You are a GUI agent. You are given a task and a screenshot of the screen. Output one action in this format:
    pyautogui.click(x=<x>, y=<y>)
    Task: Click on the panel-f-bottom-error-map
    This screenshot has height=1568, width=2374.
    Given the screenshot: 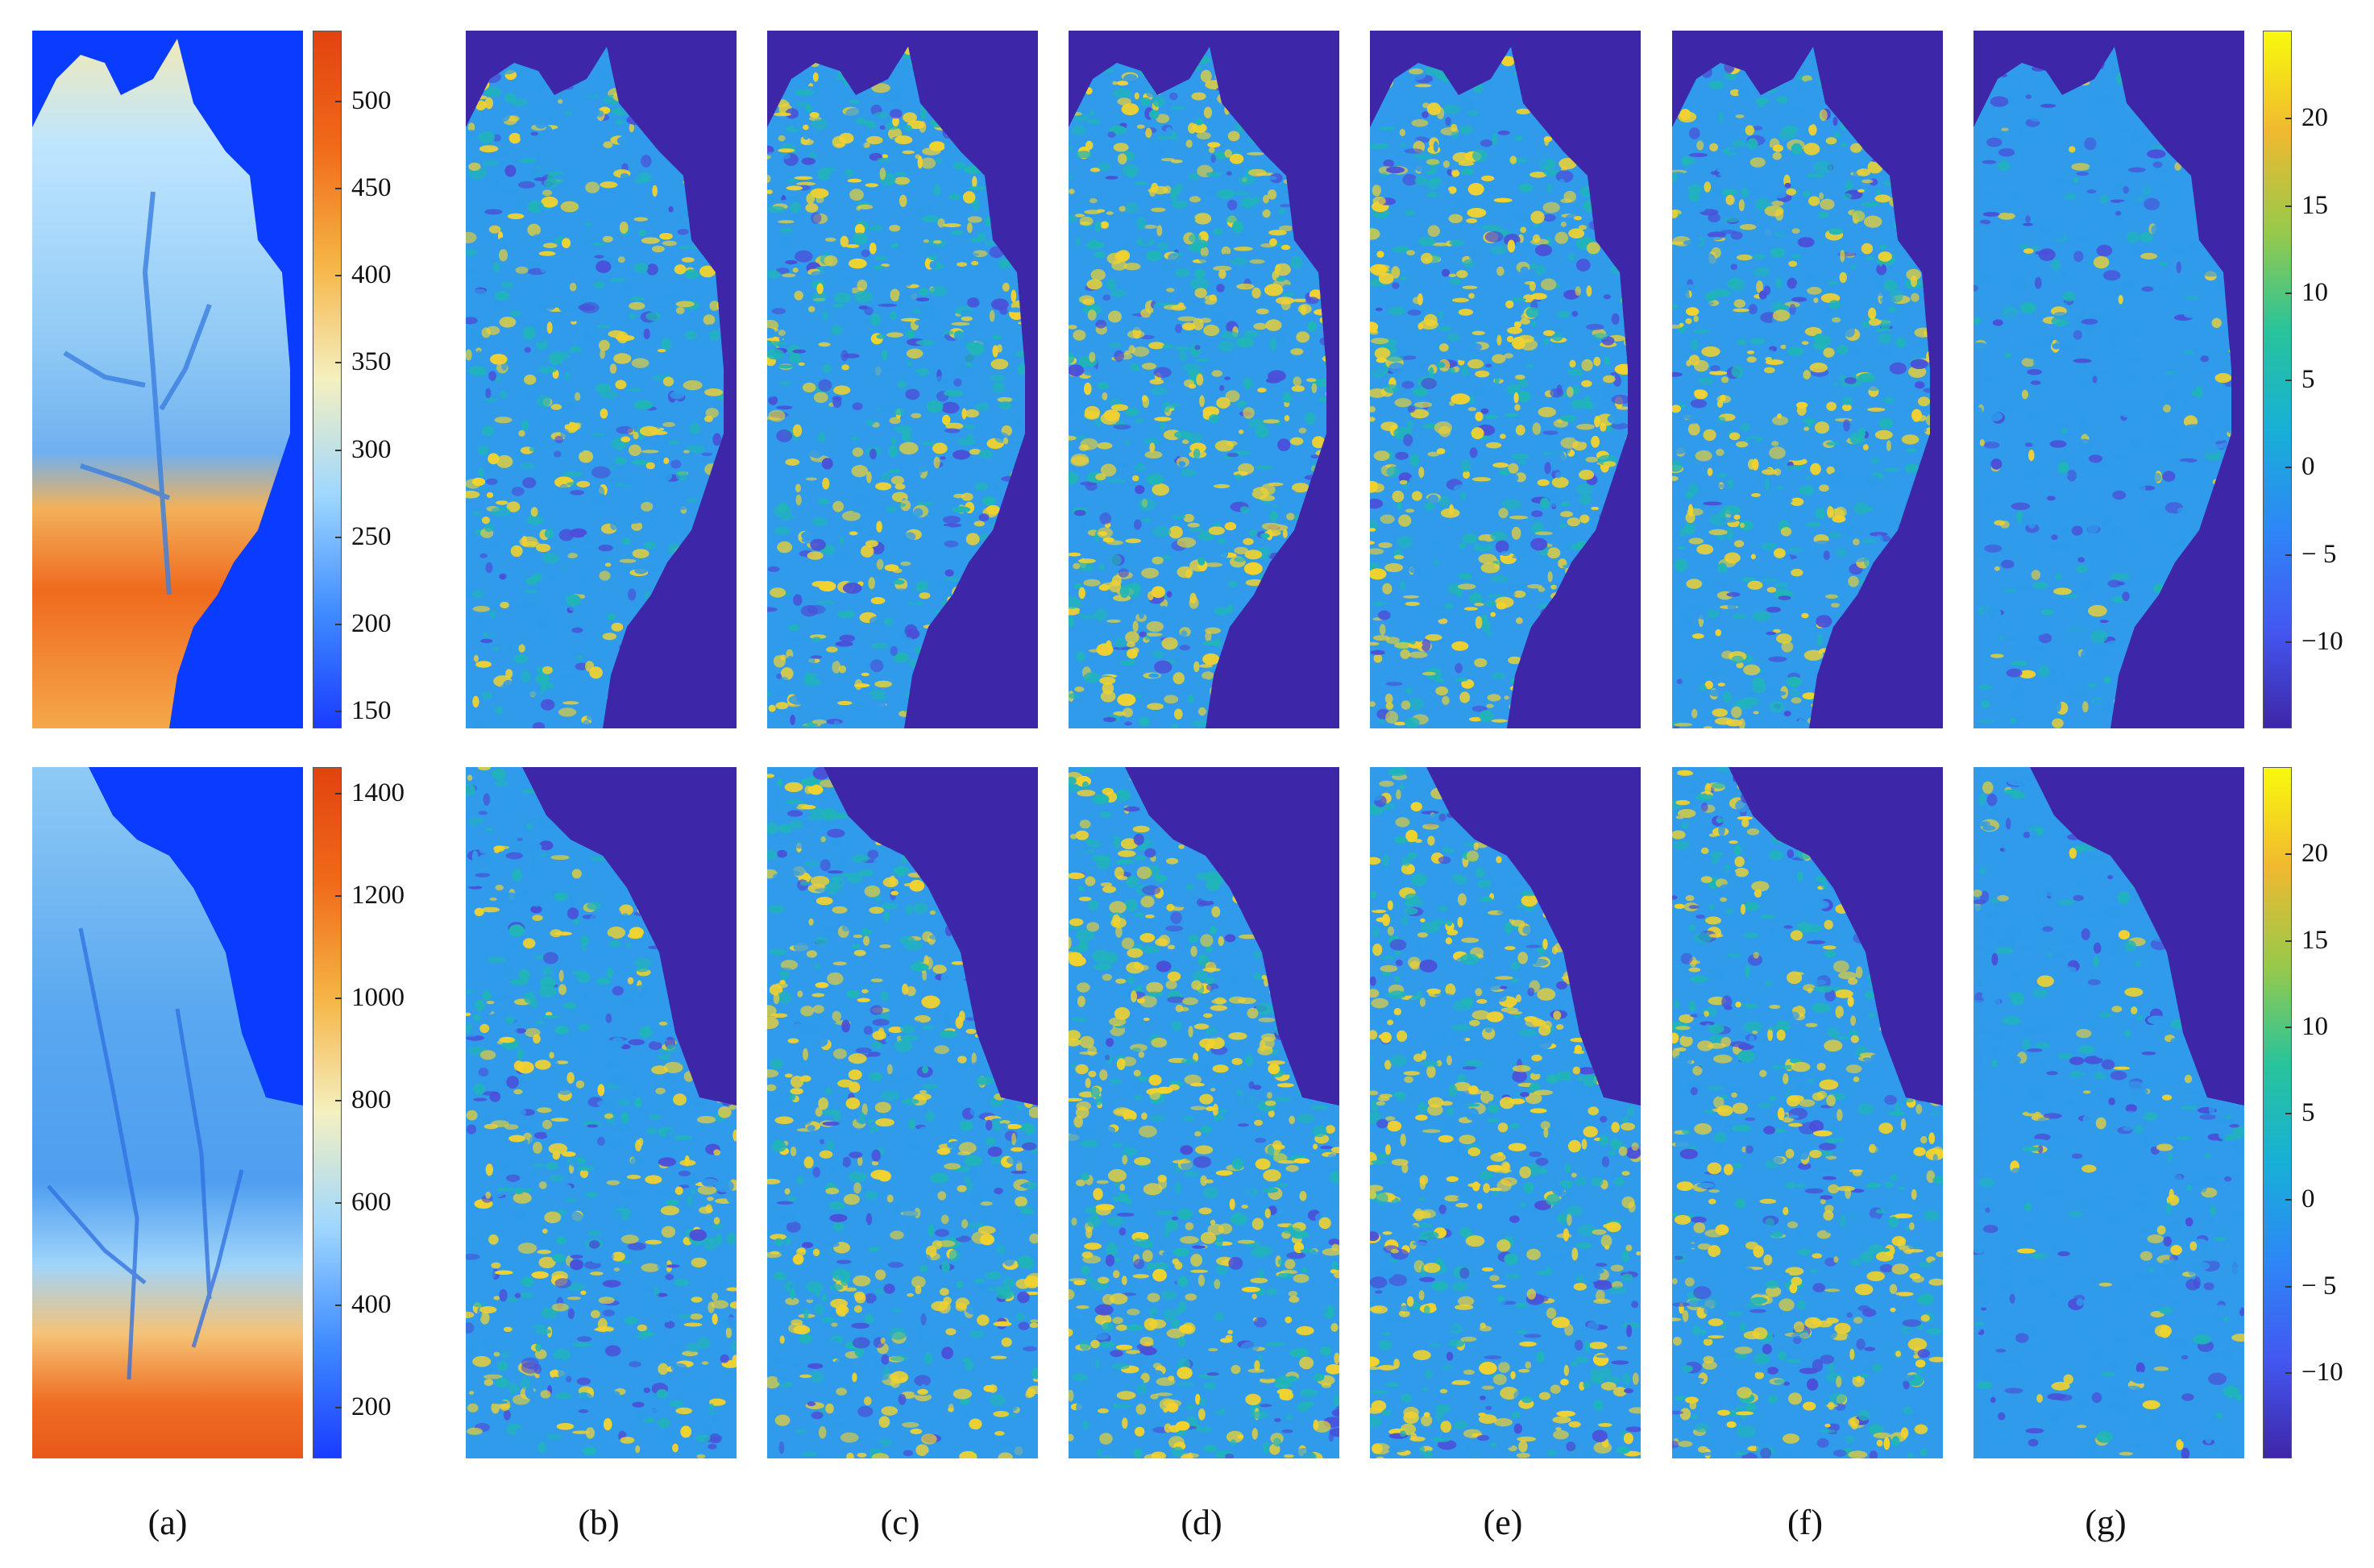 What is the action you would take?
    pyautogui.click(x=1808, y=1112)
    